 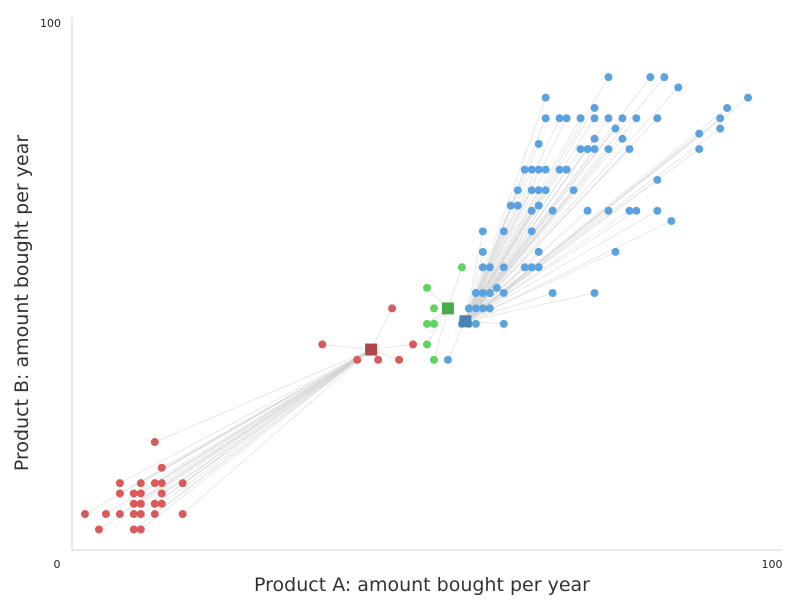 What do you see at coordinates (772, 564) in the screenshot?
I see `x-tick-label-max: 100` at bounding box center [772, 564].